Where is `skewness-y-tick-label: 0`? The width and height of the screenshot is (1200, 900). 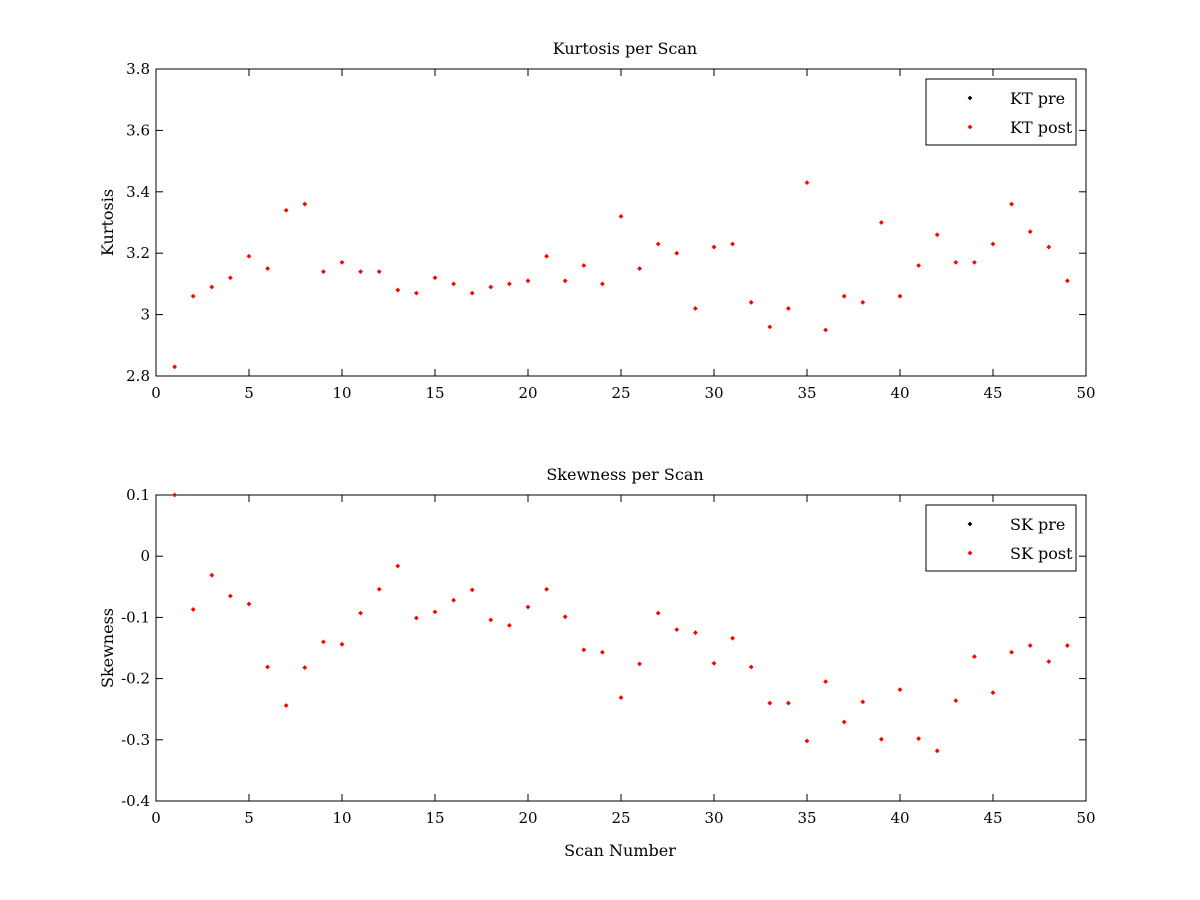 skewness-y-tick-label: 0 is located at coordinates (145, 556).